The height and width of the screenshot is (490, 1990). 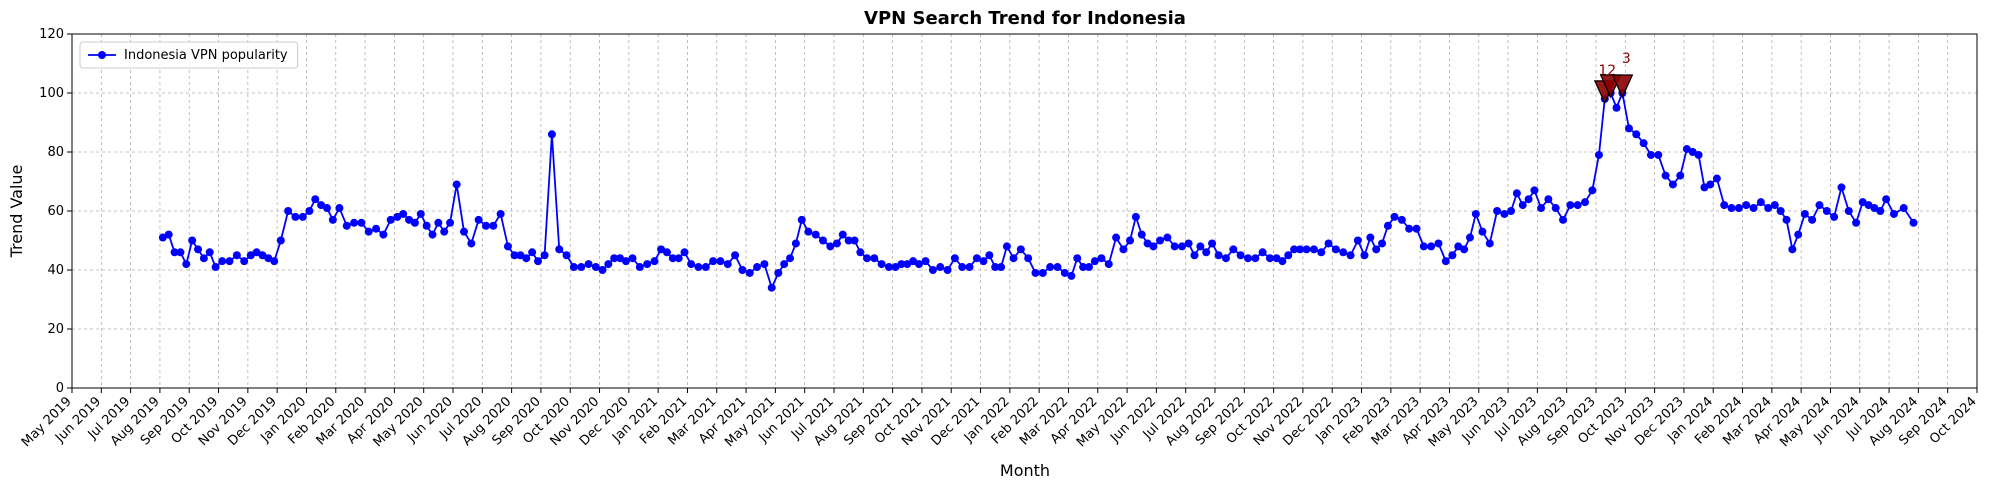 What do you see at coordinates (55, 211) in the screenshot?
I see `y-tick-label: 60` at bounding box center [55, 211].